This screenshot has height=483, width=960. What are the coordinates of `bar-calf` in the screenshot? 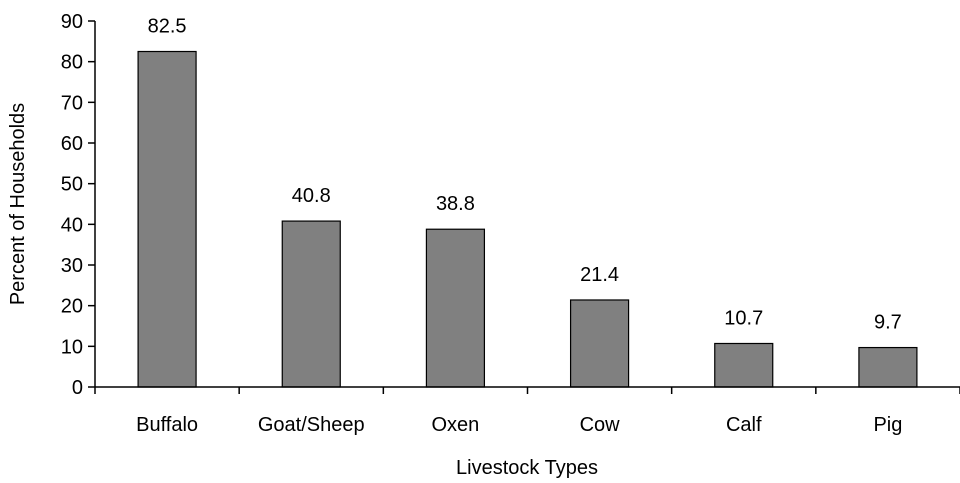 It's located at (744, 365).